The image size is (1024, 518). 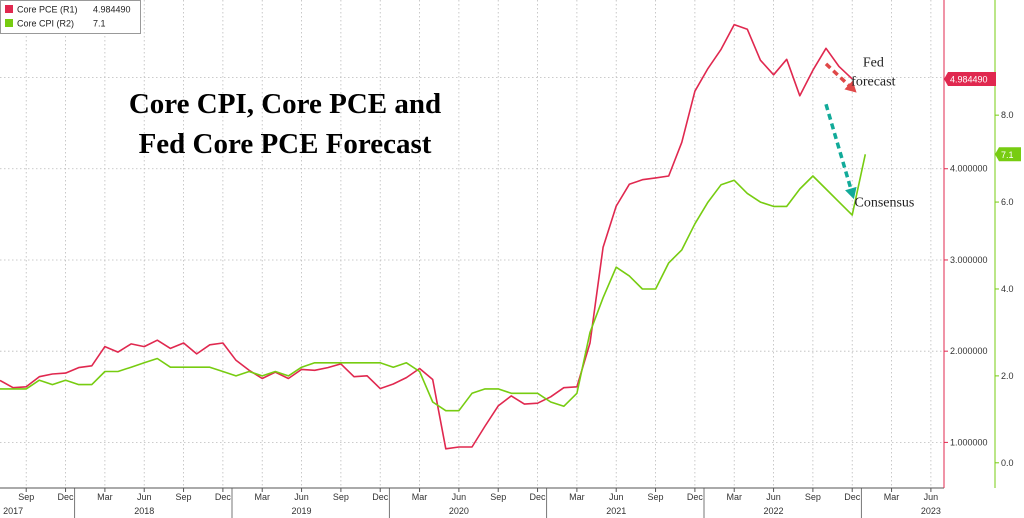 I want to click on last-value-flag-r1, so click(x=970, y=78).